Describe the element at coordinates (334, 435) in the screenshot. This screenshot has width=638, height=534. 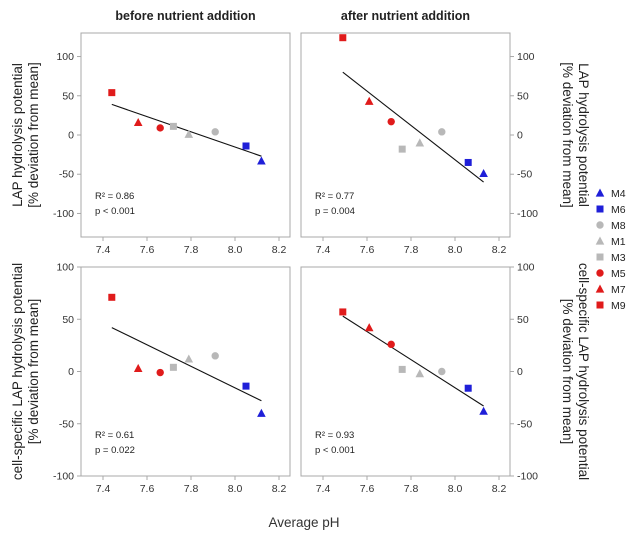
I see `stat-annotation: R² = 0.93` at that location.